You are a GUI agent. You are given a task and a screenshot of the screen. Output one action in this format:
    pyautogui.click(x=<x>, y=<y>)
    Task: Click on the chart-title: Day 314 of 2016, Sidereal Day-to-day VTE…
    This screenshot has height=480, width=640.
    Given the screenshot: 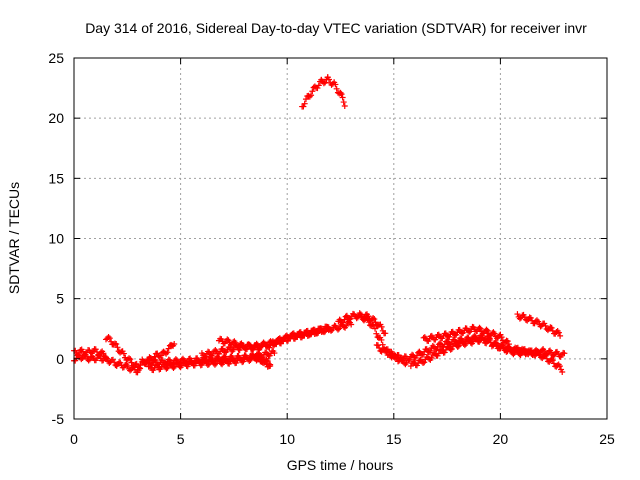 What is the action you would take?
    pyautogui.click(x=336, y=28)
    